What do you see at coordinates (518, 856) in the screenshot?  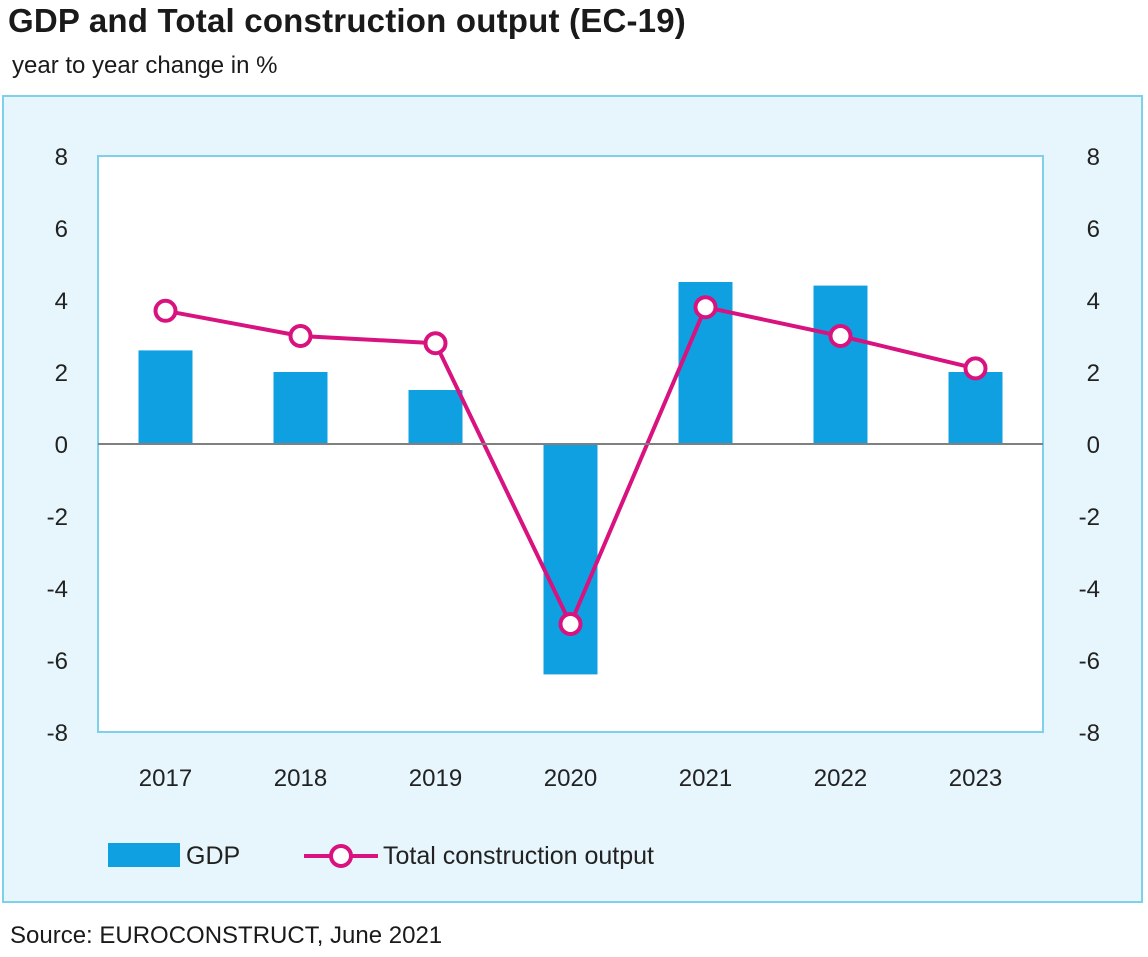 I see `legend-construction-label: Total construction output` at bounding box center [518, 856].